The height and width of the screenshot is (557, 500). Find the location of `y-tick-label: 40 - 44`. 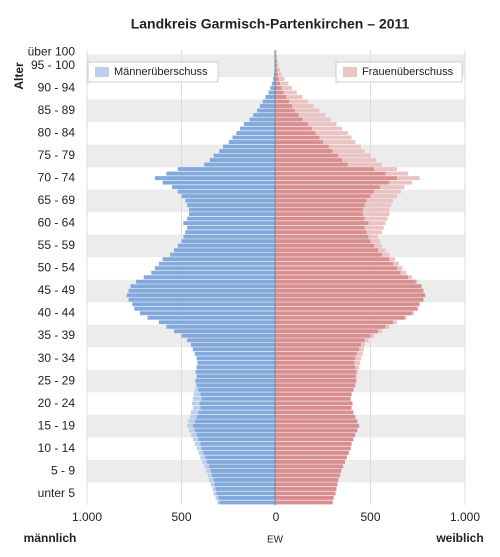

y-tick-label: 40 - 44 is located at coordinates (57, 313).